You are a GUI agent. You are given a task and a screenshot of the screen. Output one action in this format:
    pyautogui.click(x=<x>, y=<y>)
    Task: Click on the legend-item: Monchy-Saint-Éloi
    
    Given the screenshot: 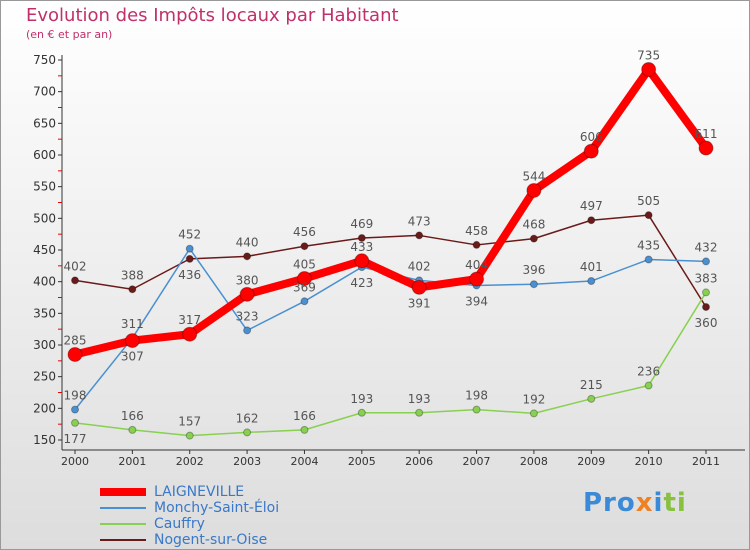 What is the action you would take?
    pyautogui.click(x=189, y=508)
    